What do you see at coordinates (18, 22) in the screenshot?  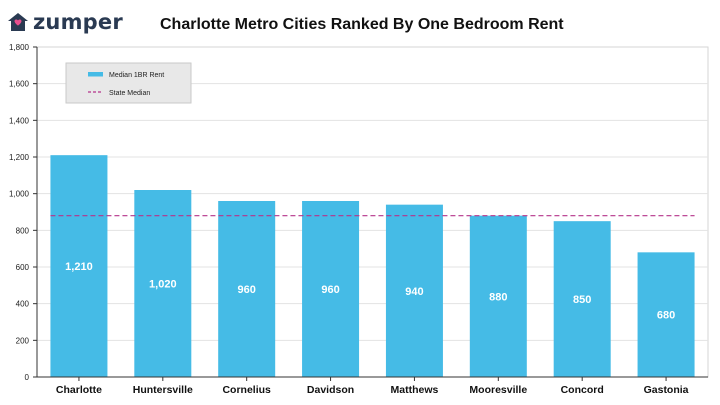 I see `house-icon` at bounding box center [18, 22].